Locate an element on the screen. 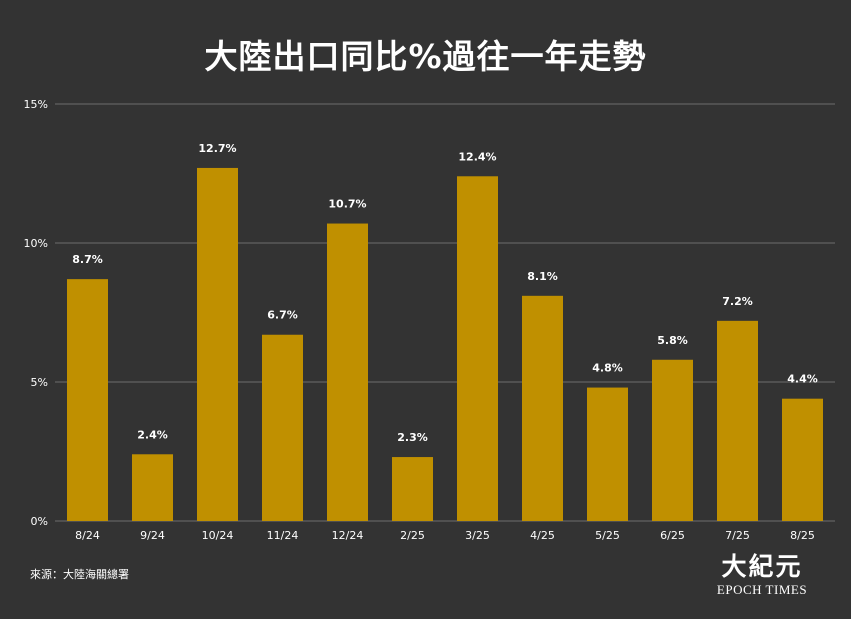 The width and height of the screenshot is (851, 619). x-tick-label: 5/25 is located at coordinates (607, 535).